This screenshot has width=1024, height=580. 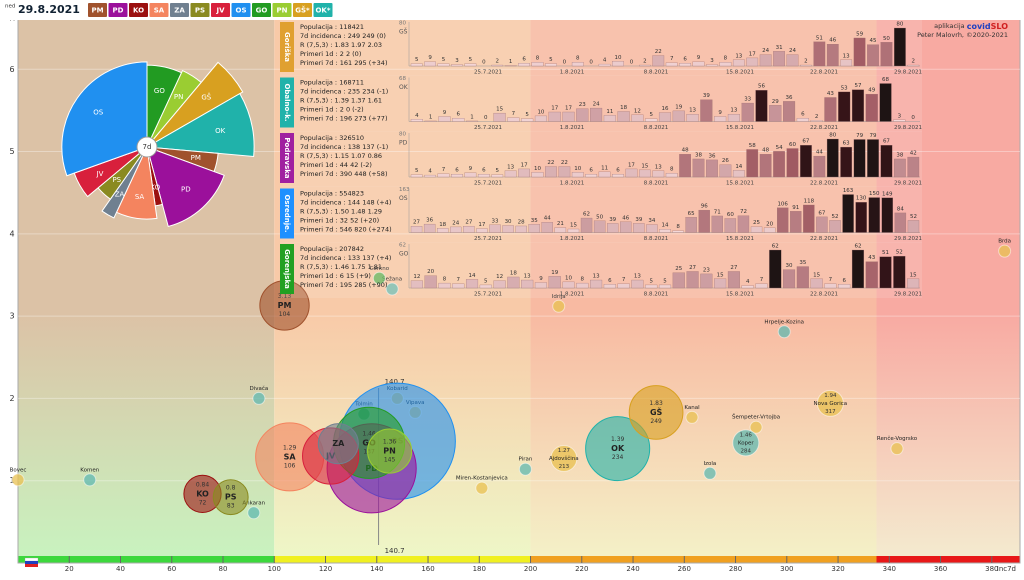 I want to click on bubble-inc: 104, so click(x=285, y=314).